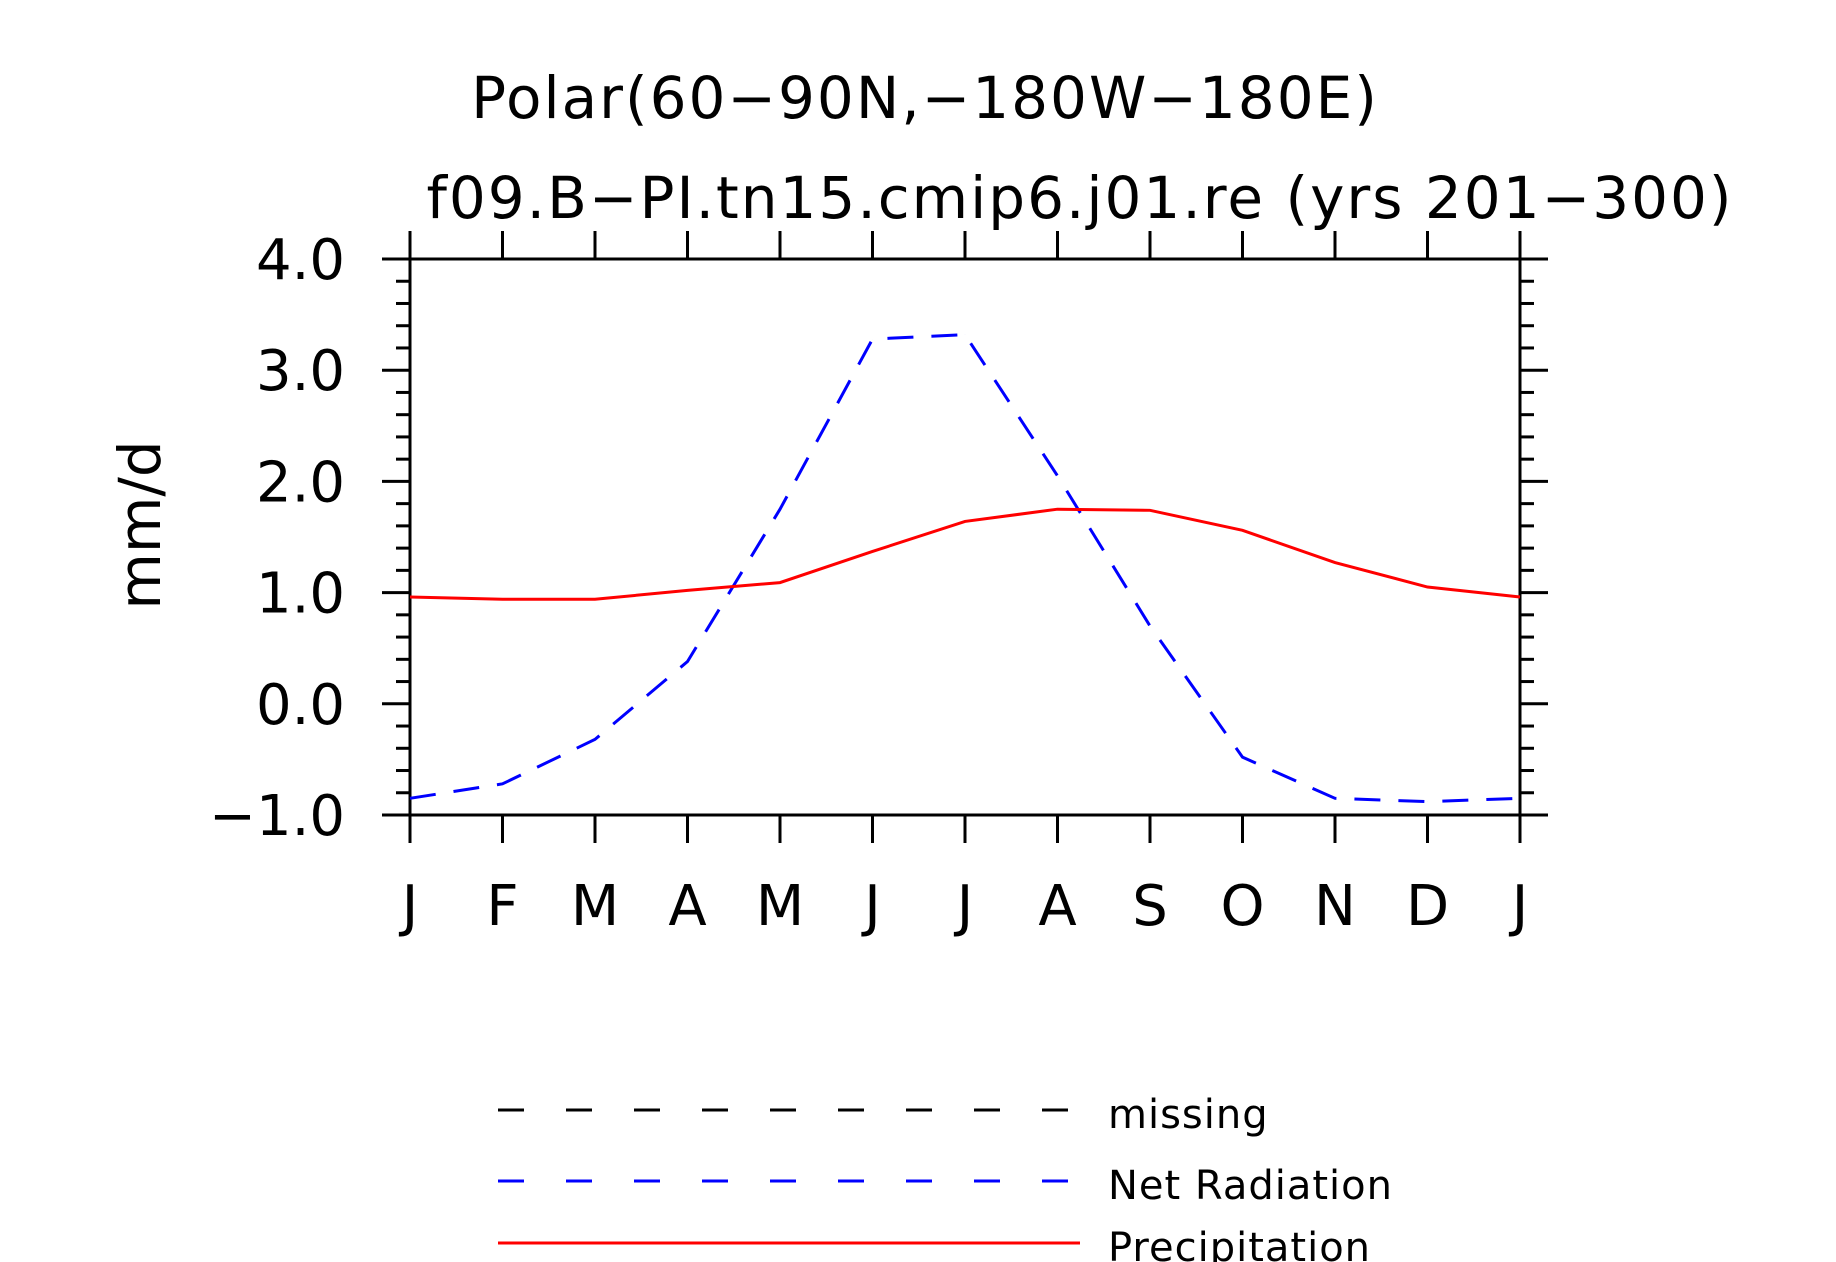 The image size is (1836, 1262). Describe the element at coordinates (1188, 1115) in the screenshot. I see `legend-label: missing` at that location.